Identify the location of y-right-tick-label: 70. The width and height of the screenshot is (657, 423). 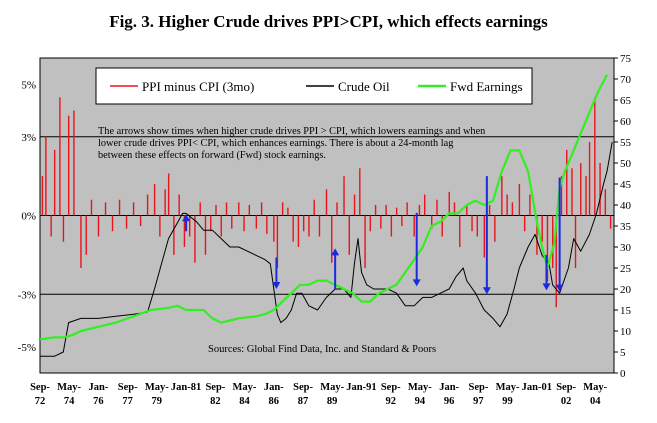
(626, 80).